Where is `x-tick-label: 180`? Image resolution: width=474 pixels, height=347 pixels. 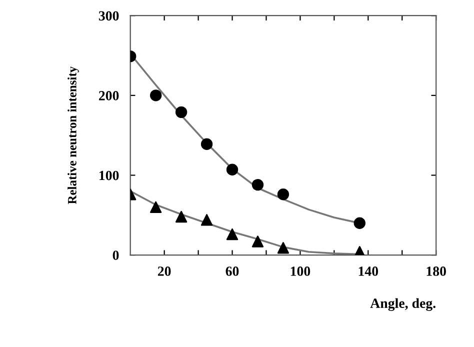 x-tick-label: 180 is located at coordinates (436, 271).